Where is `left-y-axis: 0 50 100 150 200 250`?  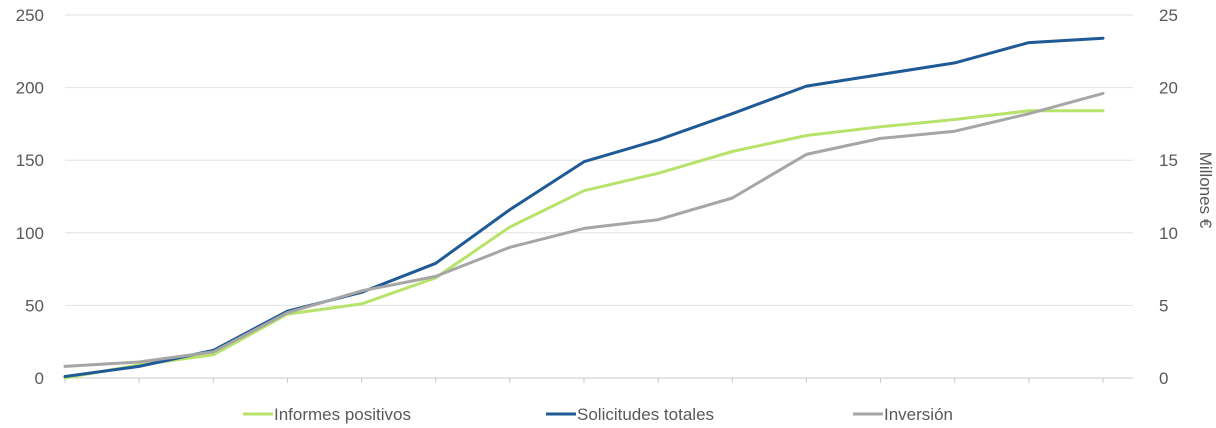
left-y-axis: 0 50 100 150 200 250 is located at coordinates (30, 197).